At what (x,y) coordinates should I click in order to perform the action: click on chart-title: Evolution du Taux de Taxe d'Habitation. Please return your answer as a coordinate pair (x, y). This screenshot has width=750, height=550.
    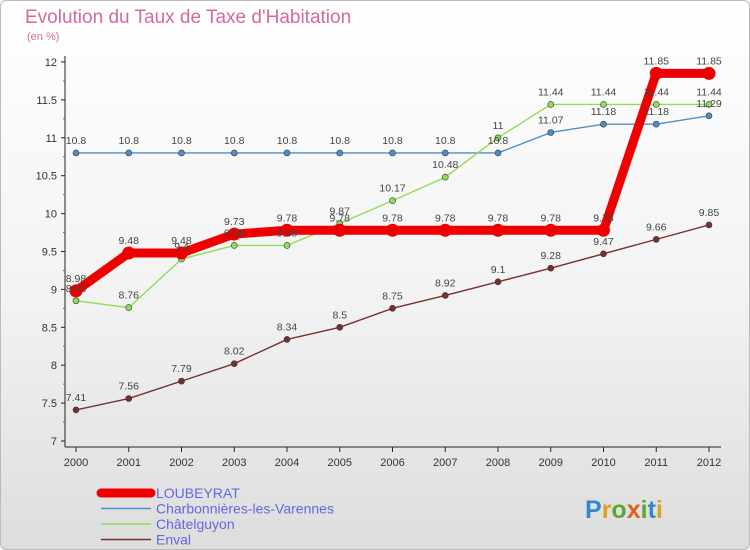
    Looking at the image, I should click on (188, 17).